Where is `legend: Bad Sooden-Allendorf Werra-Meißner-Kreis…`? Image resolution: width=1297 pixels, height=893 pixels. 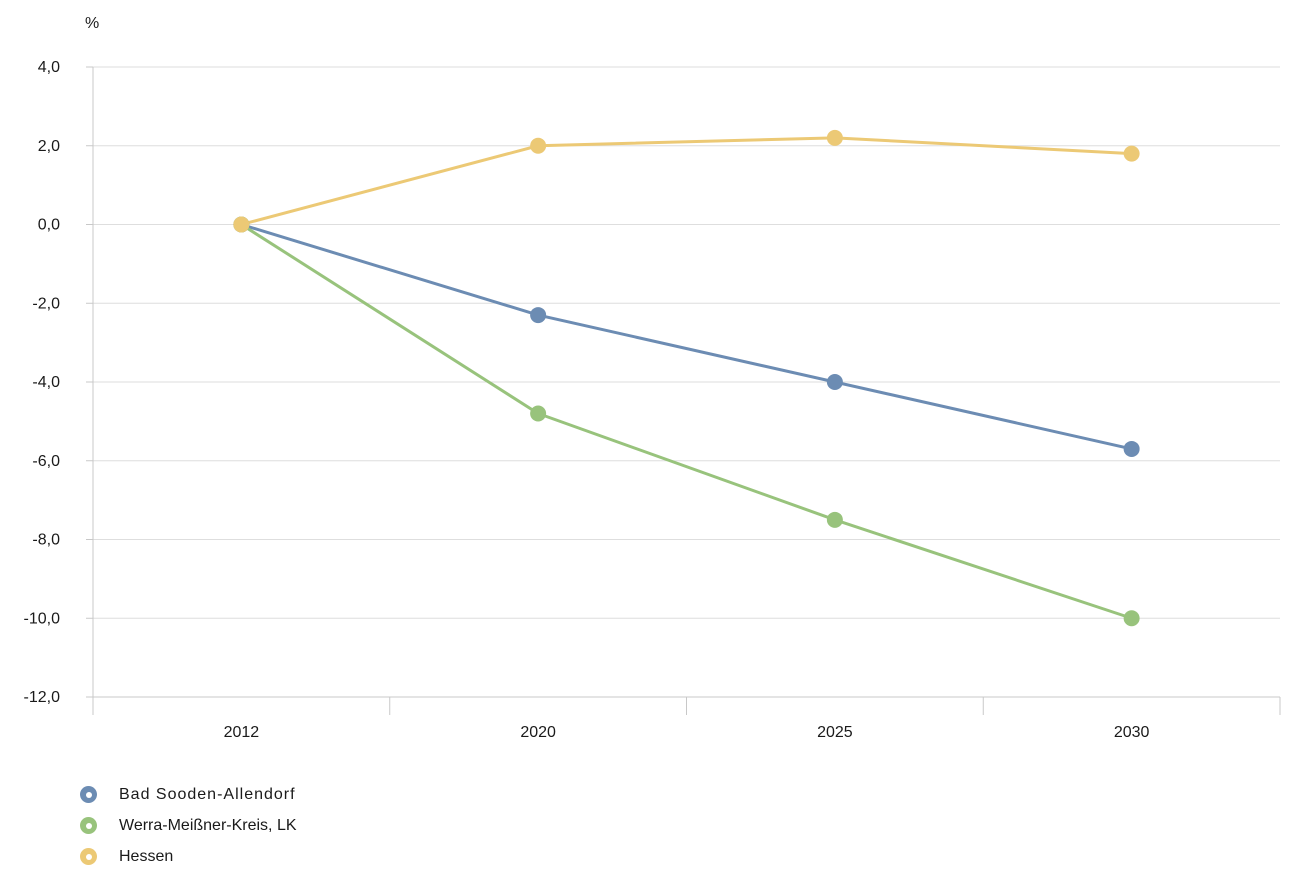
legend: Bad Sooden-Allendorf Werra-Meißner-Kreis… is located at coordinates (188, 830).